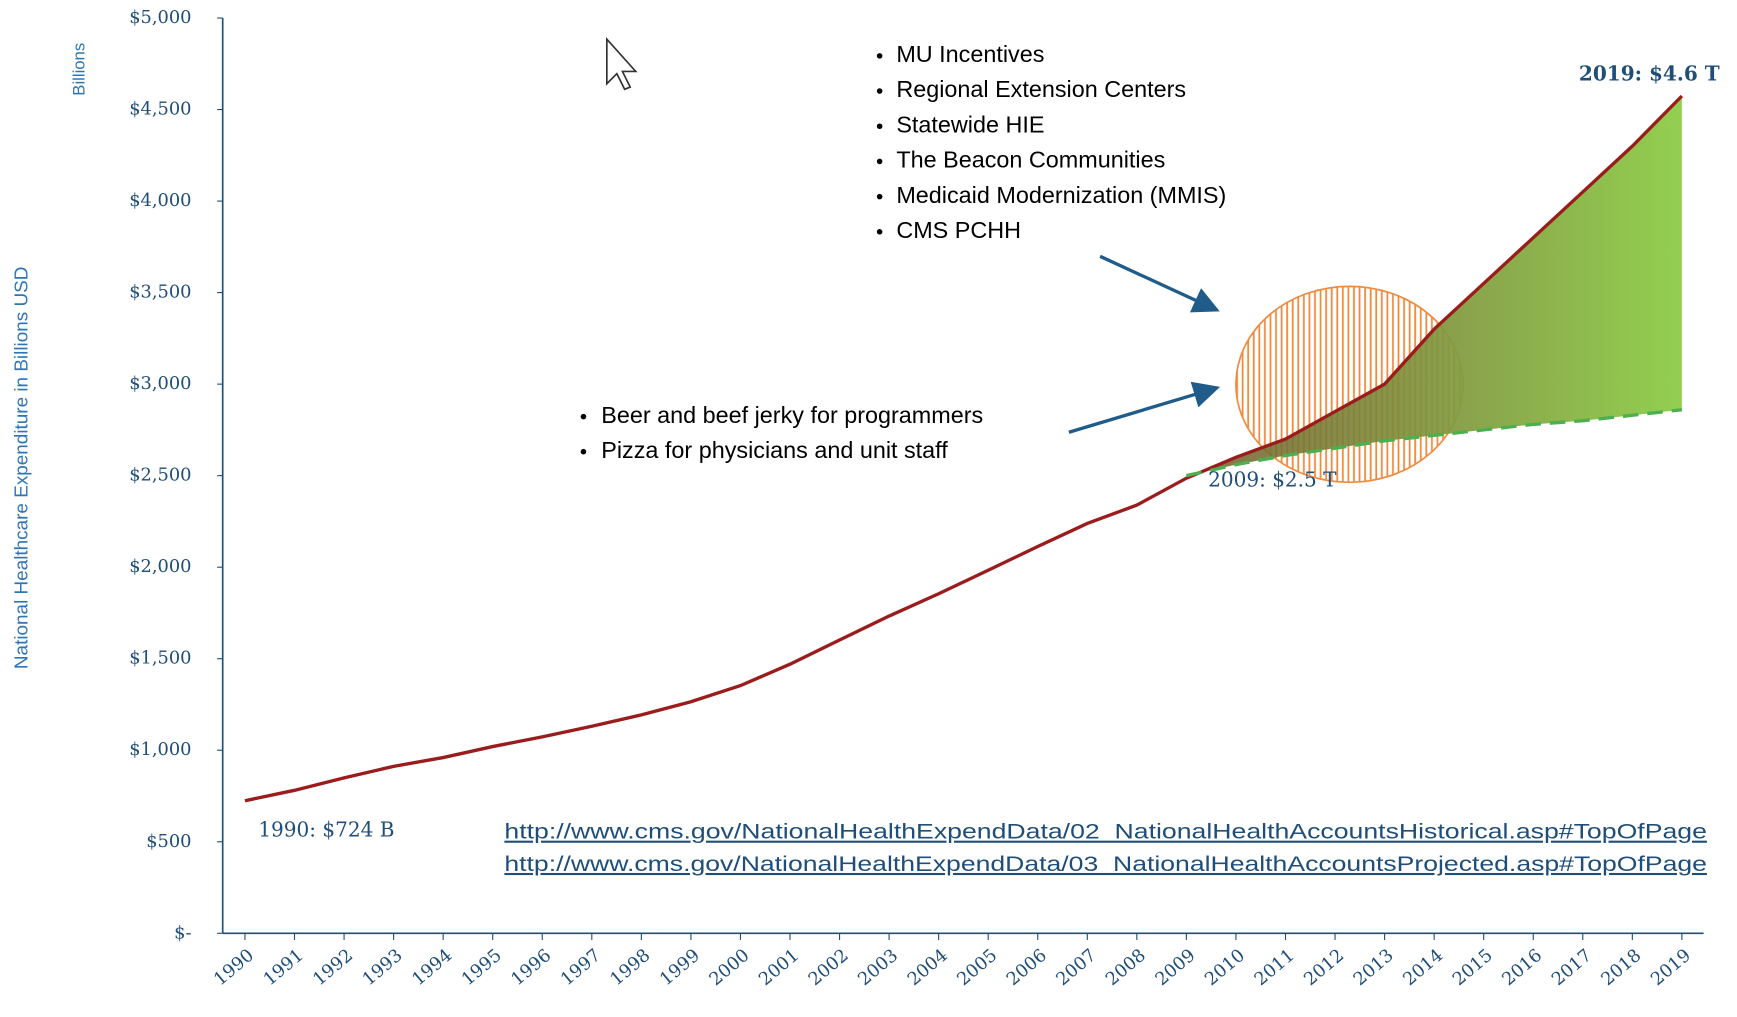 This screenshot has width=1737, height=1017. I want to click on bullet-text: Pizza for physicians and unit staff, so click(774, 450).